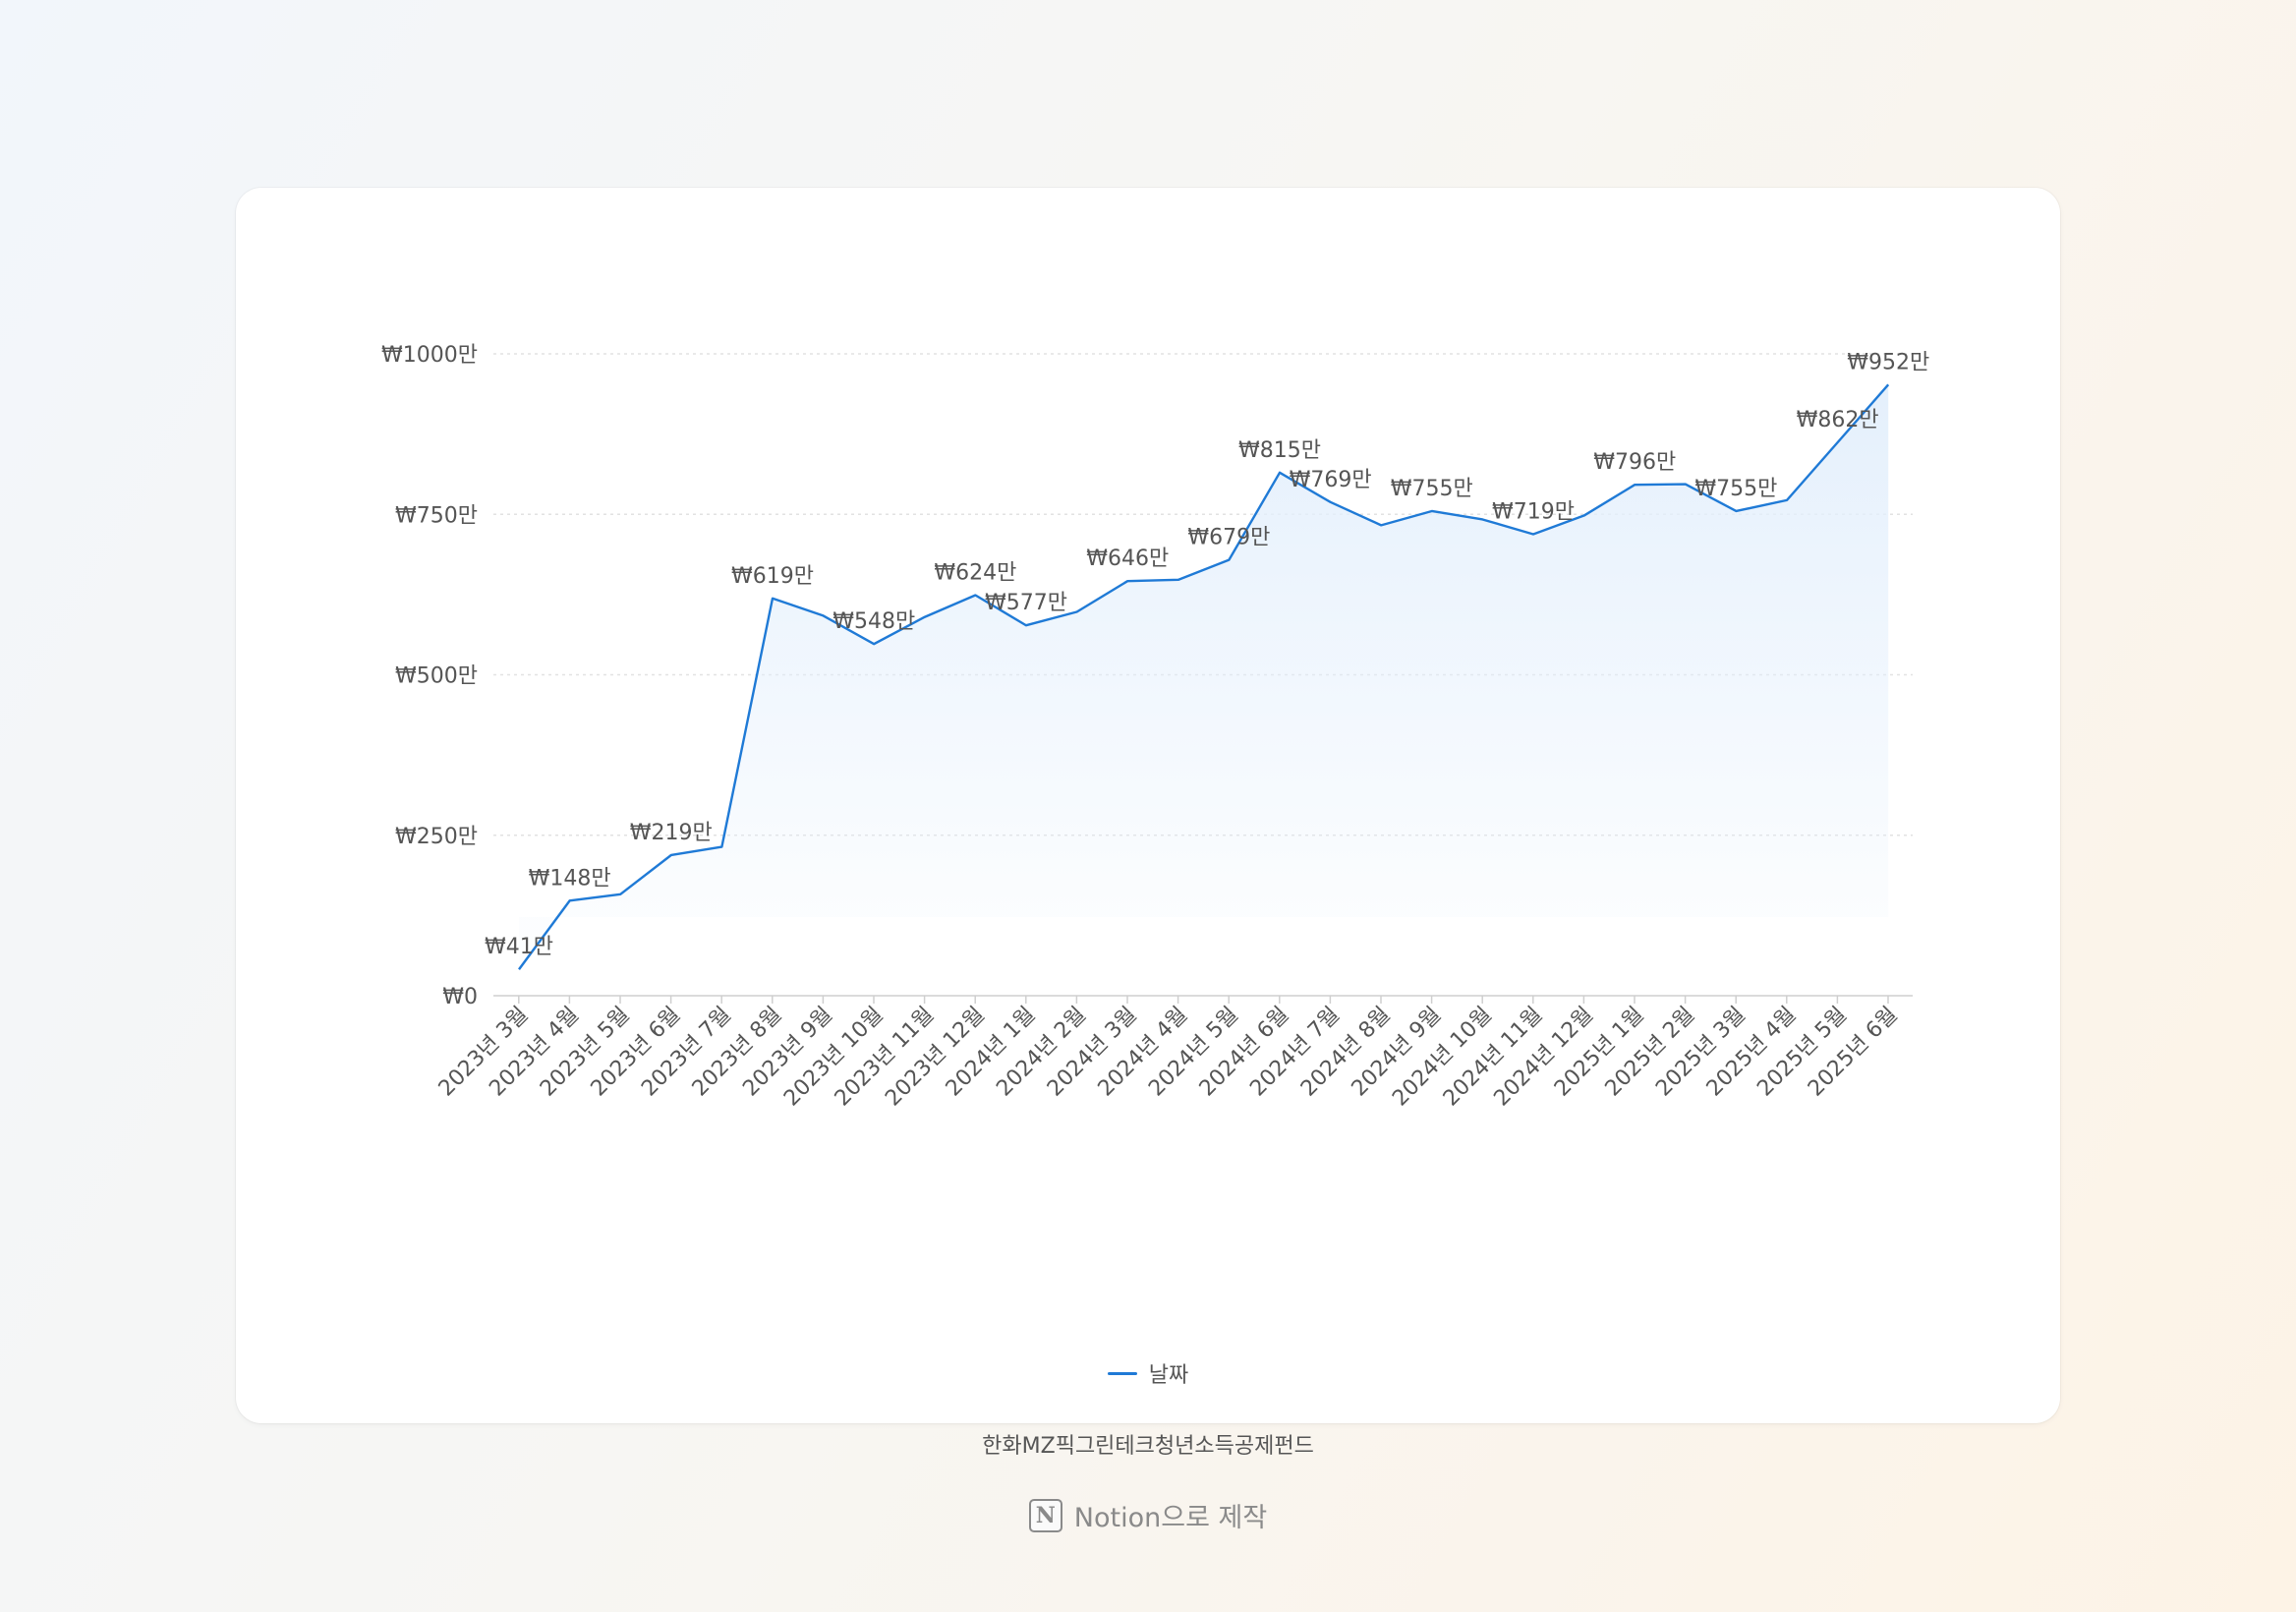  I want to click on data-label: ₩148만, so click(570, 878).